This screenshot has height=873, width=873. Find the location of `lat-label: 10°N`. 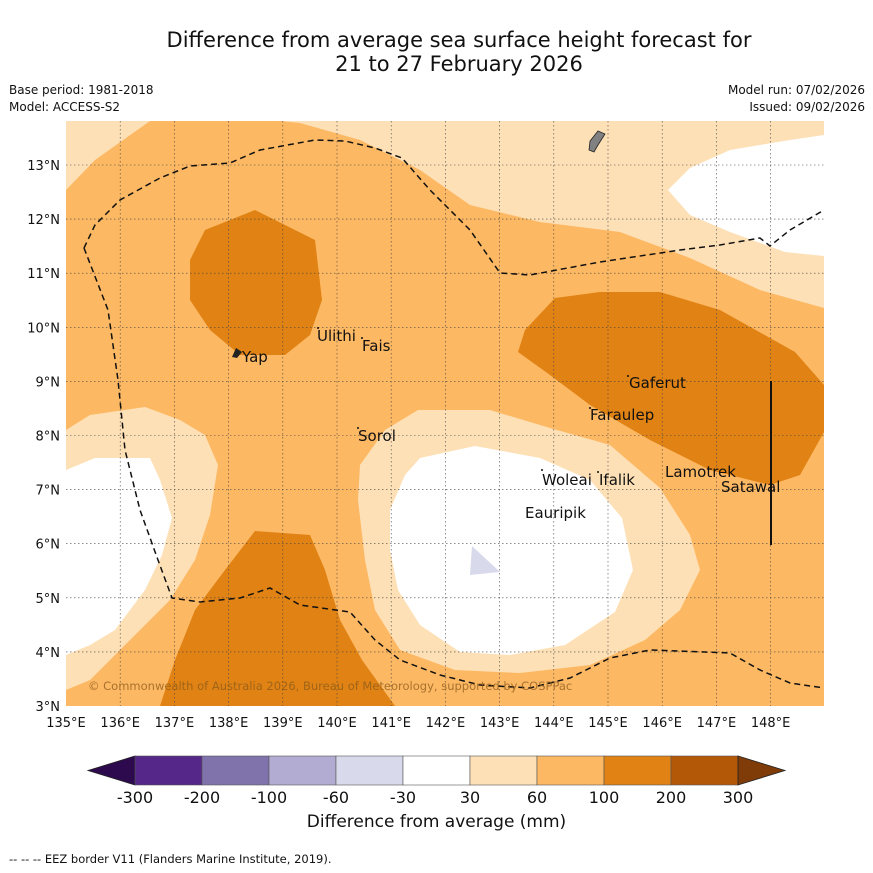

lat-label: 10°N is located at coordinates (43, 328).